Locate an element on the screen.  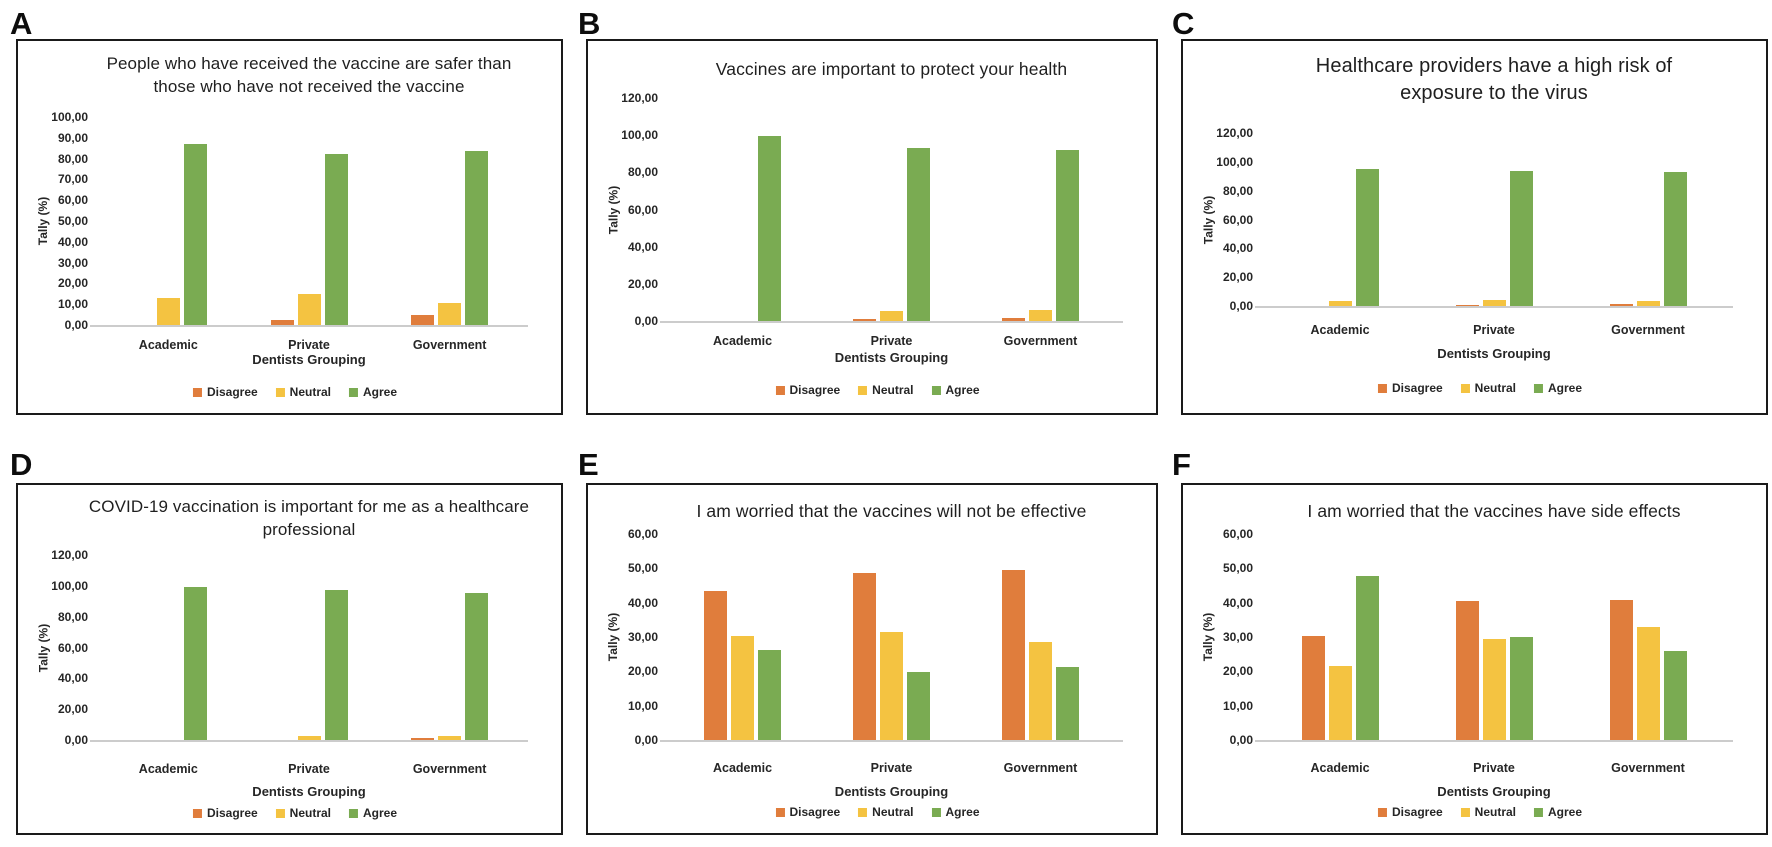
y-tick-label: 100,00 is located at coordinates (639, 135).